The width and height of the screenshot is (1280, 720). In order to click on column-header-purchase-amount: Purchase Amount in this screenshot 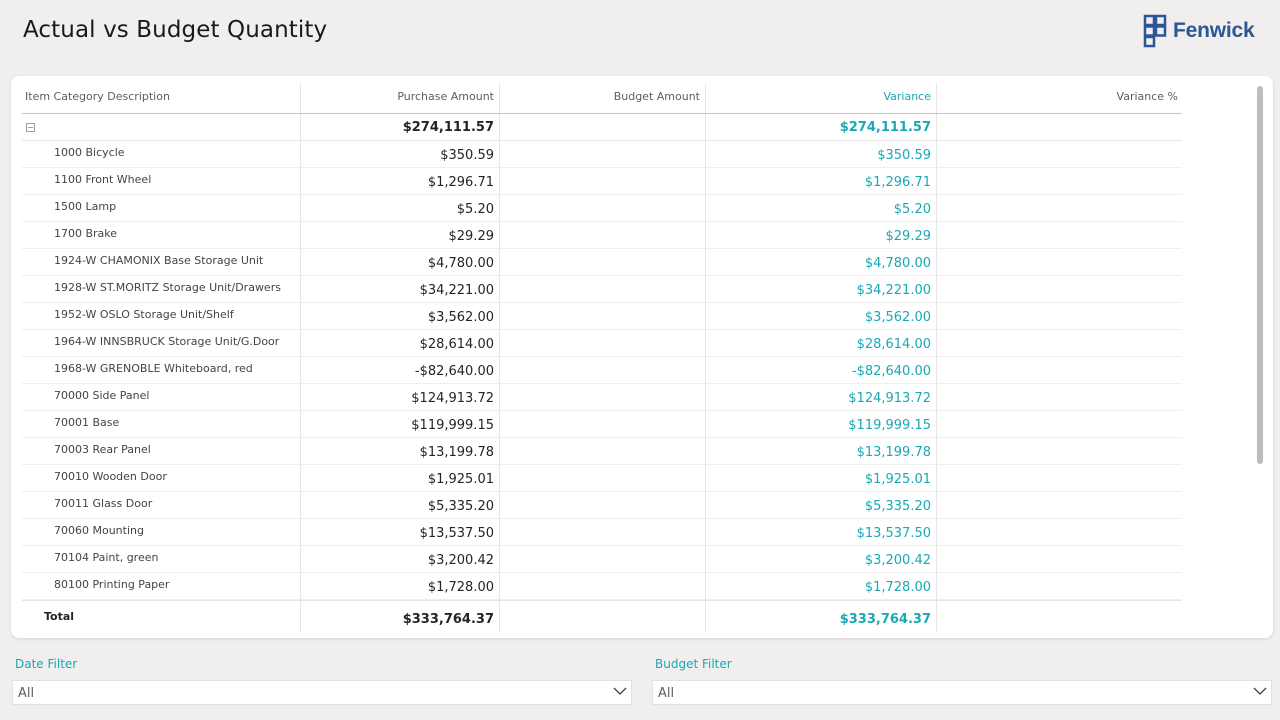, I will do `click(400, 98)`.